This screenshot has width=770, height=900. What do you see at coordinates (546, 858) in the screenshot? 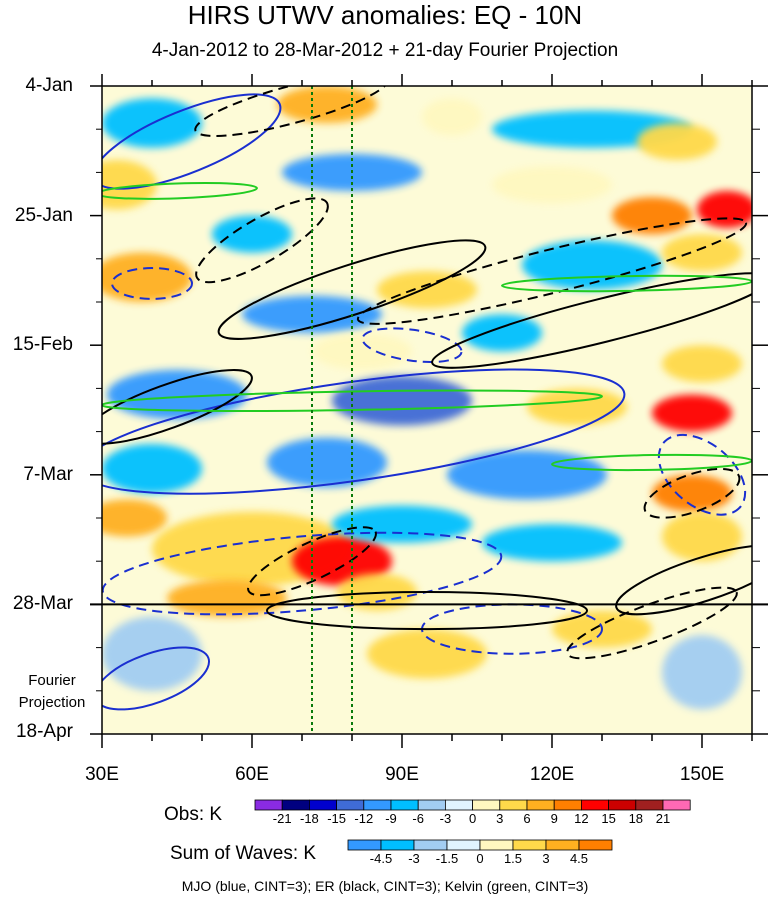
I see `waves-colorbar-label-5: 3` at bounding box center [546, 858].